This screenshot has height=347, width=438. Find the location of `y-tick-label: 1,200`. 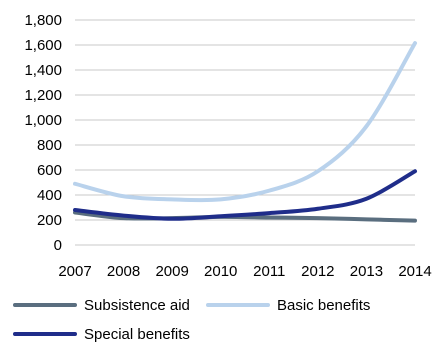

y-tick-label: 1,200 is located at coordinates (43, 95).